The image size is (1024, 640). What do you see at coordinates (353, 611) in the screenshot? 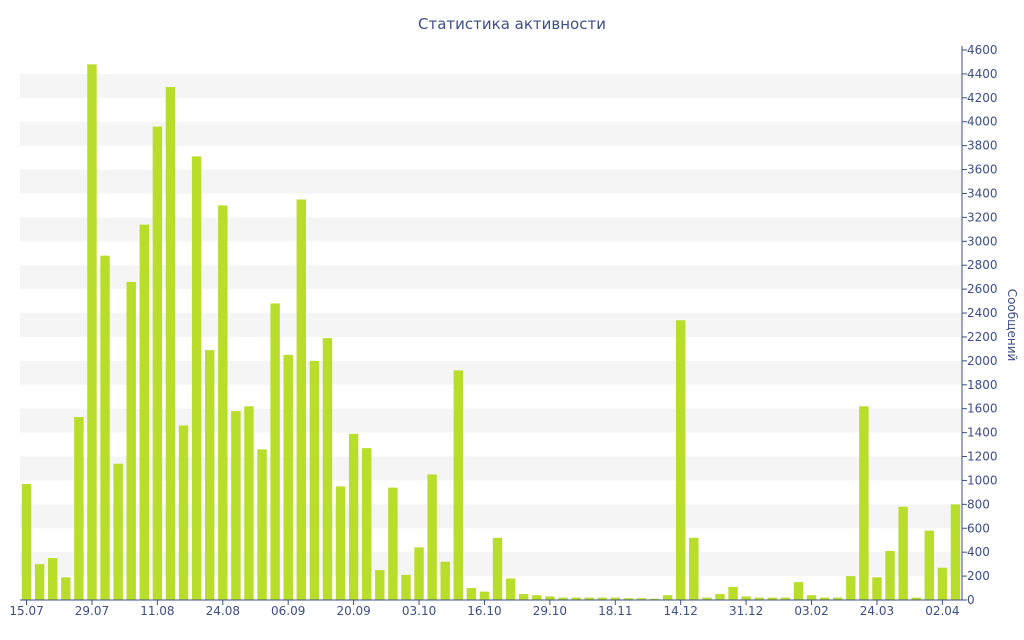
I see `x-tick-label: 20.09` at bounding box center [353, 611].